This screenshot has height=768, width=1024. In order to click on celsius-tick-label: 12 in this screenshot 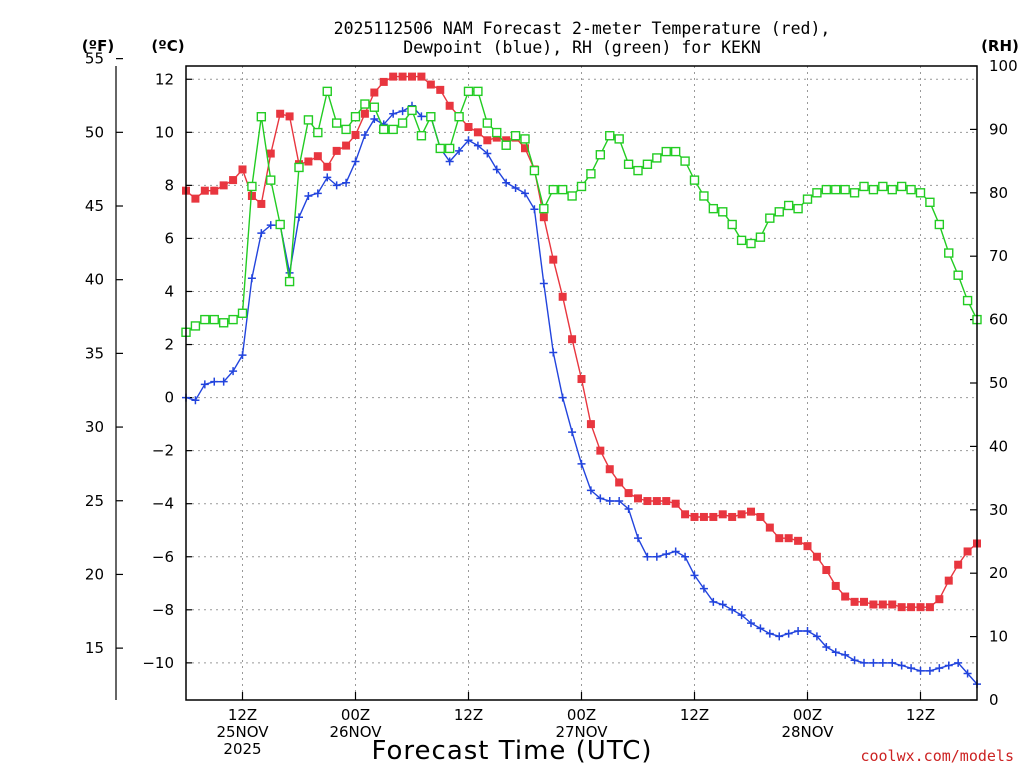, I will do `click(164, 79)`.